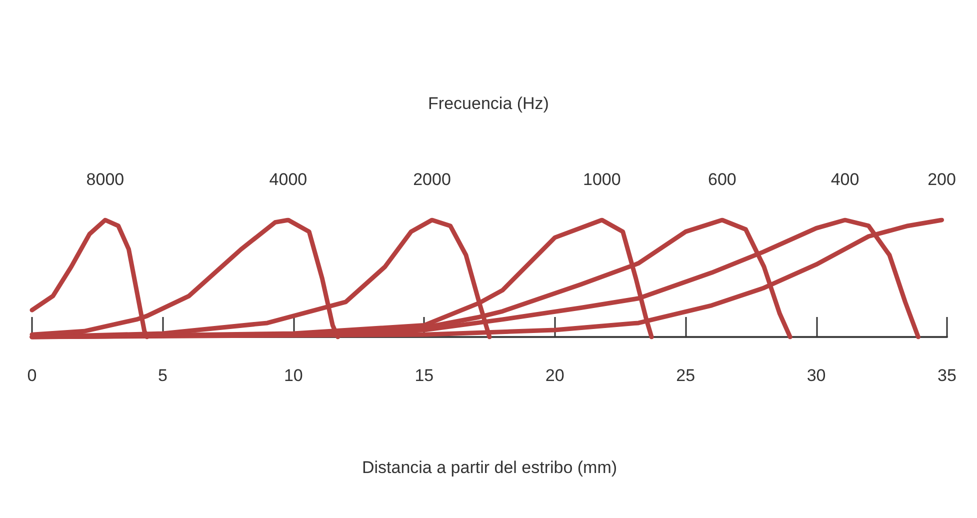 This screenshot has height=518, width=977. Describe the element at coordinates (288, 179) in the screenshot. I see `series-label: 4000` at that location.